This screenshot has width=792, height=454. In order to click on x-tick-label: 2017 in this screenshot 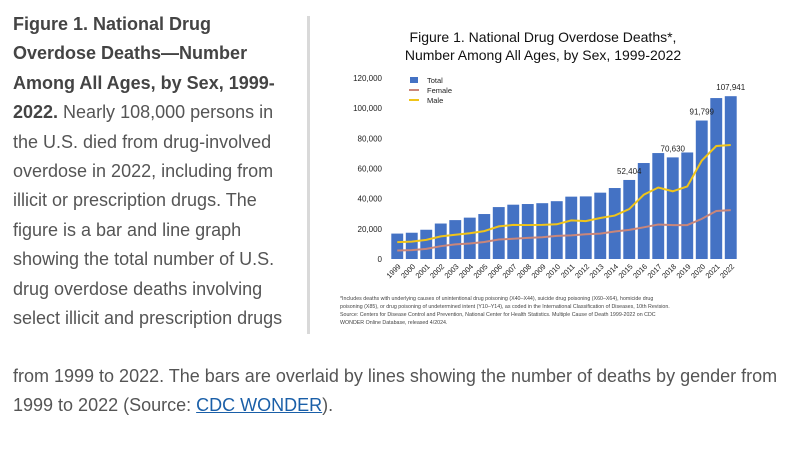, I will do `click(655, 271)`.